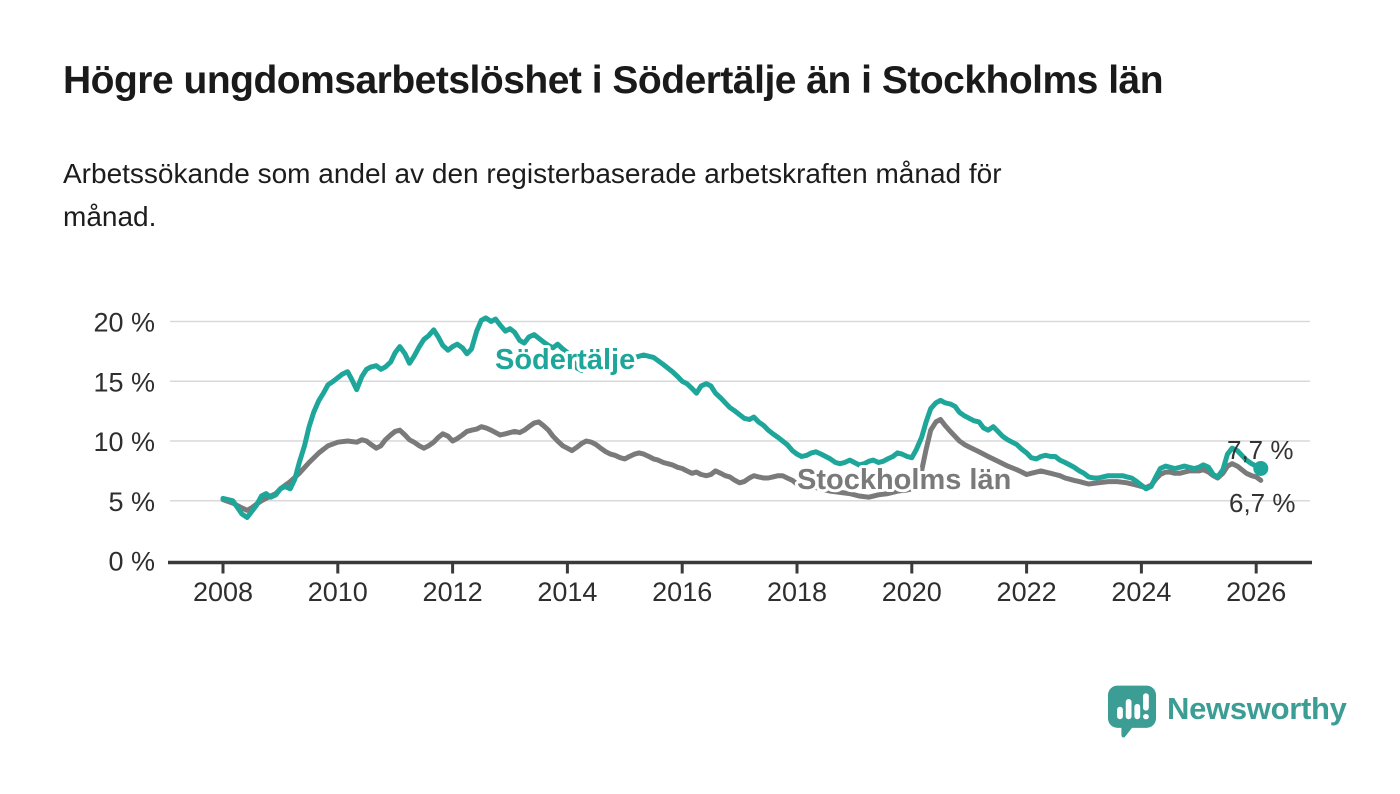 This screenshot has width=1400, height=794. Describe the element at coordinates (1256, 592) in the screenshot. I see `x-axis-tick-label: 2026` at that location.